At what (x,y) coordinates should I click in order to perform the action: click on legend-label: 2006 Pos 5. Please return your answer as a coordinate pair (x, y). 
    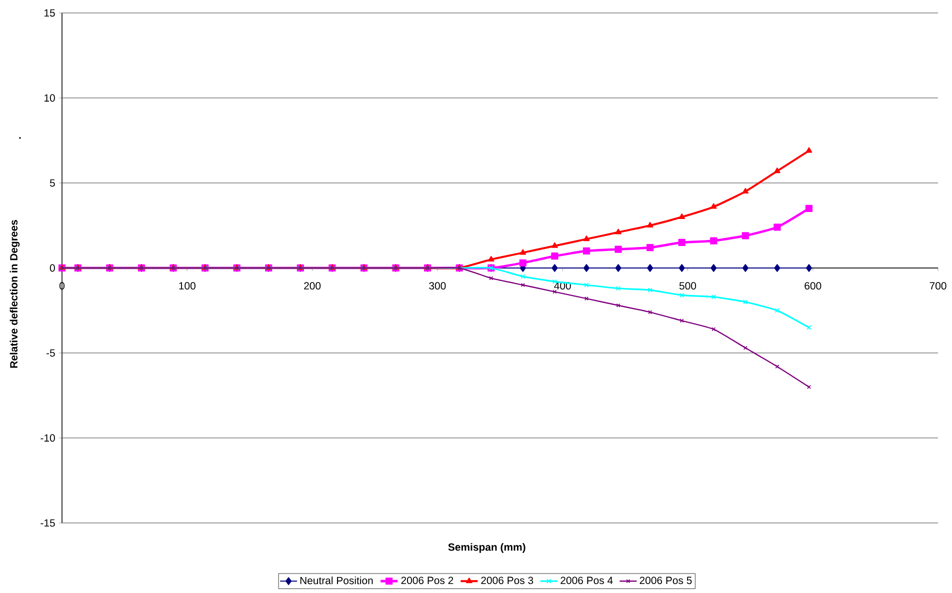
    Looking at the image, I should click on (666, 580).